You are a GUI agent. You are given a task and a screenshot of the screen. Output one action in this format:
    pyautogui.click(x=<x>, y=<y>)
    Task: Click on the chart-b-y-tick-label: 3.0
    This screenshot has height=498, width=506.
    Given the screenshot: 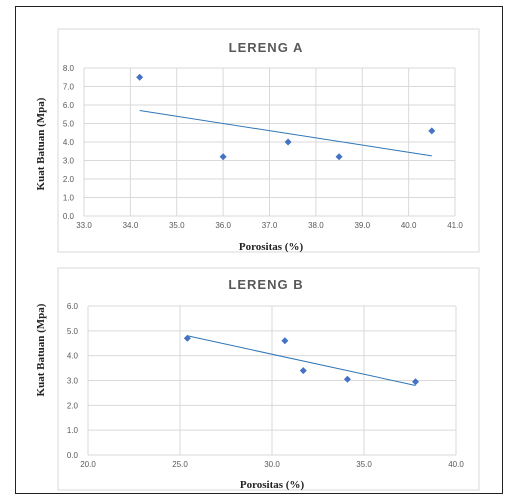 What is the action you would take?
    pyautogui.click(x=73, y=381)
    